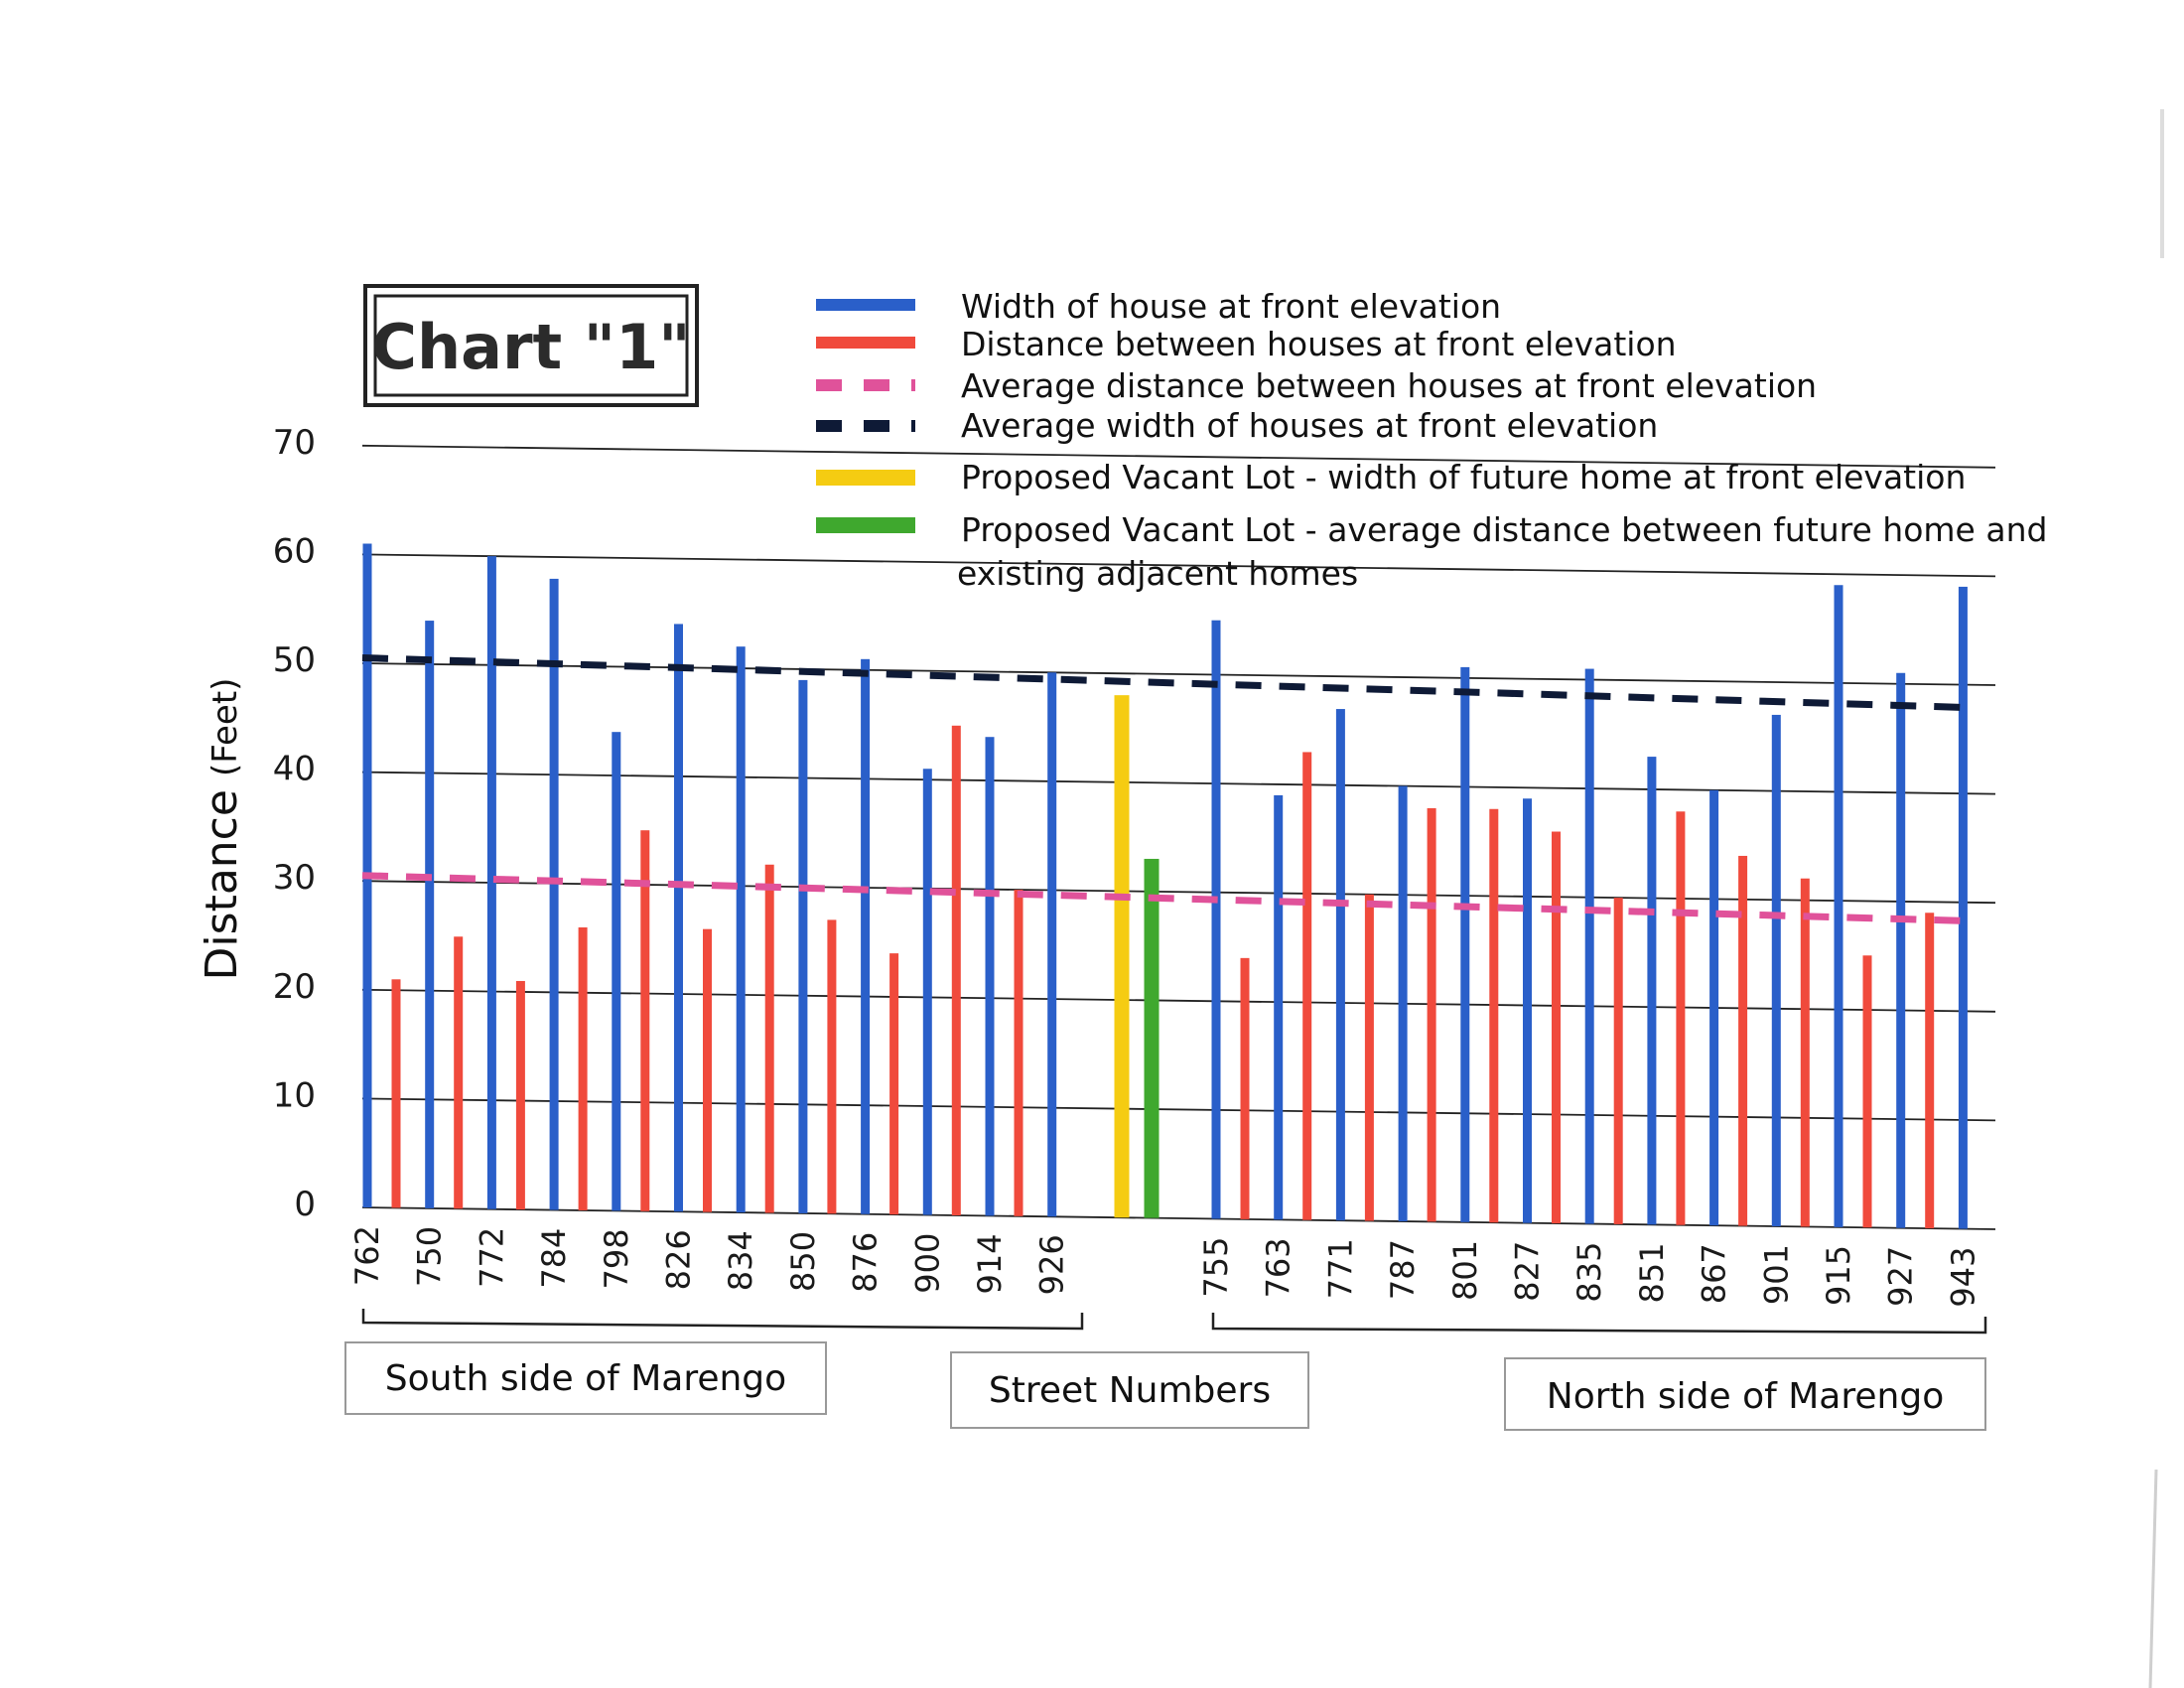  What do you see at coordinates (1465, 1270) in the screenshot?
I see `x-tick-label: 801` at bounding box center [1465, 1270].